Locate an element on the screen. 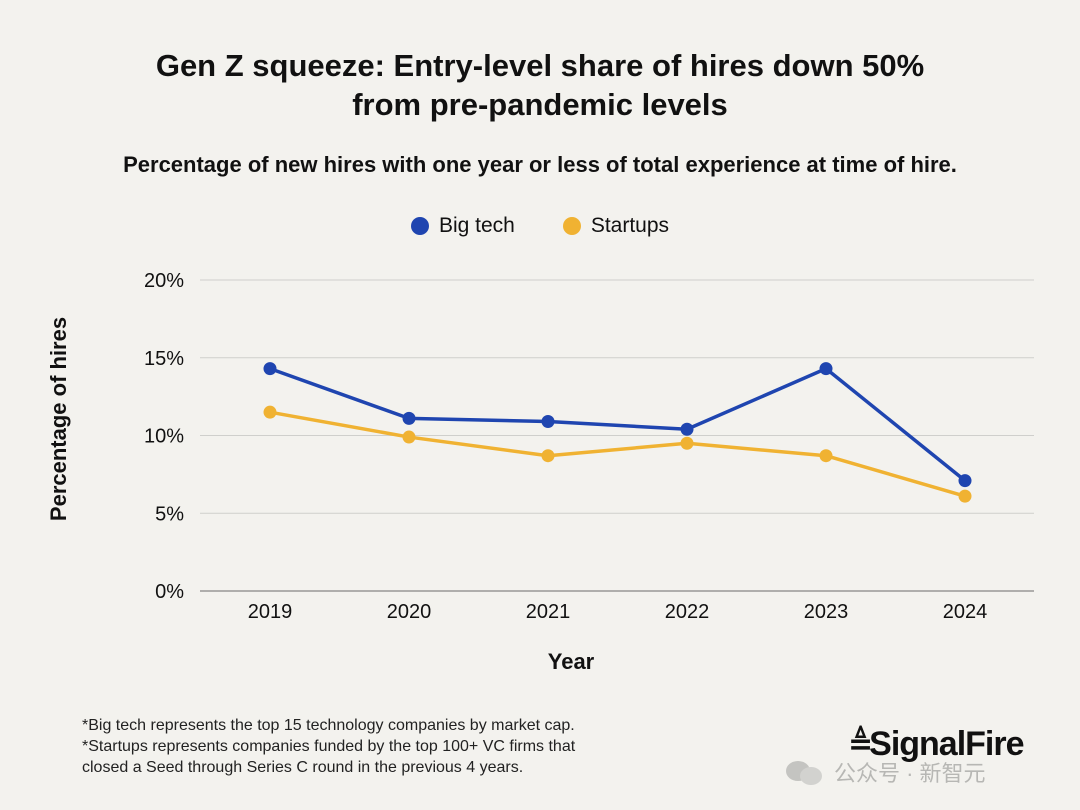 The height and width of the screenshot is (810, 1080). data-point-big-tech-2022 is located at coordinates (687, 429).